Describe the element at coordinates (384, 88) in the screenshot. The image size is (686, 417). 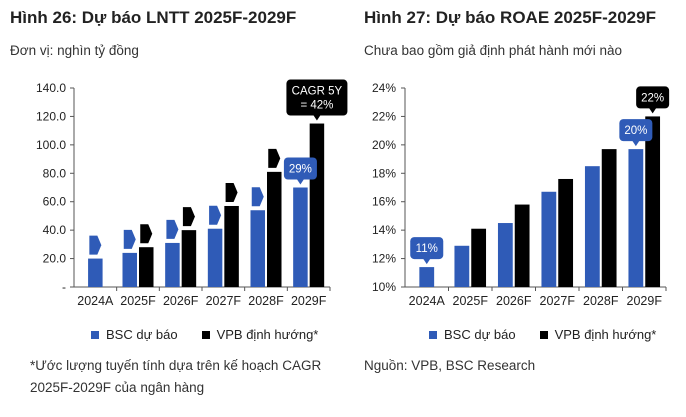
I see `y-tick-label: 24%` at that location.